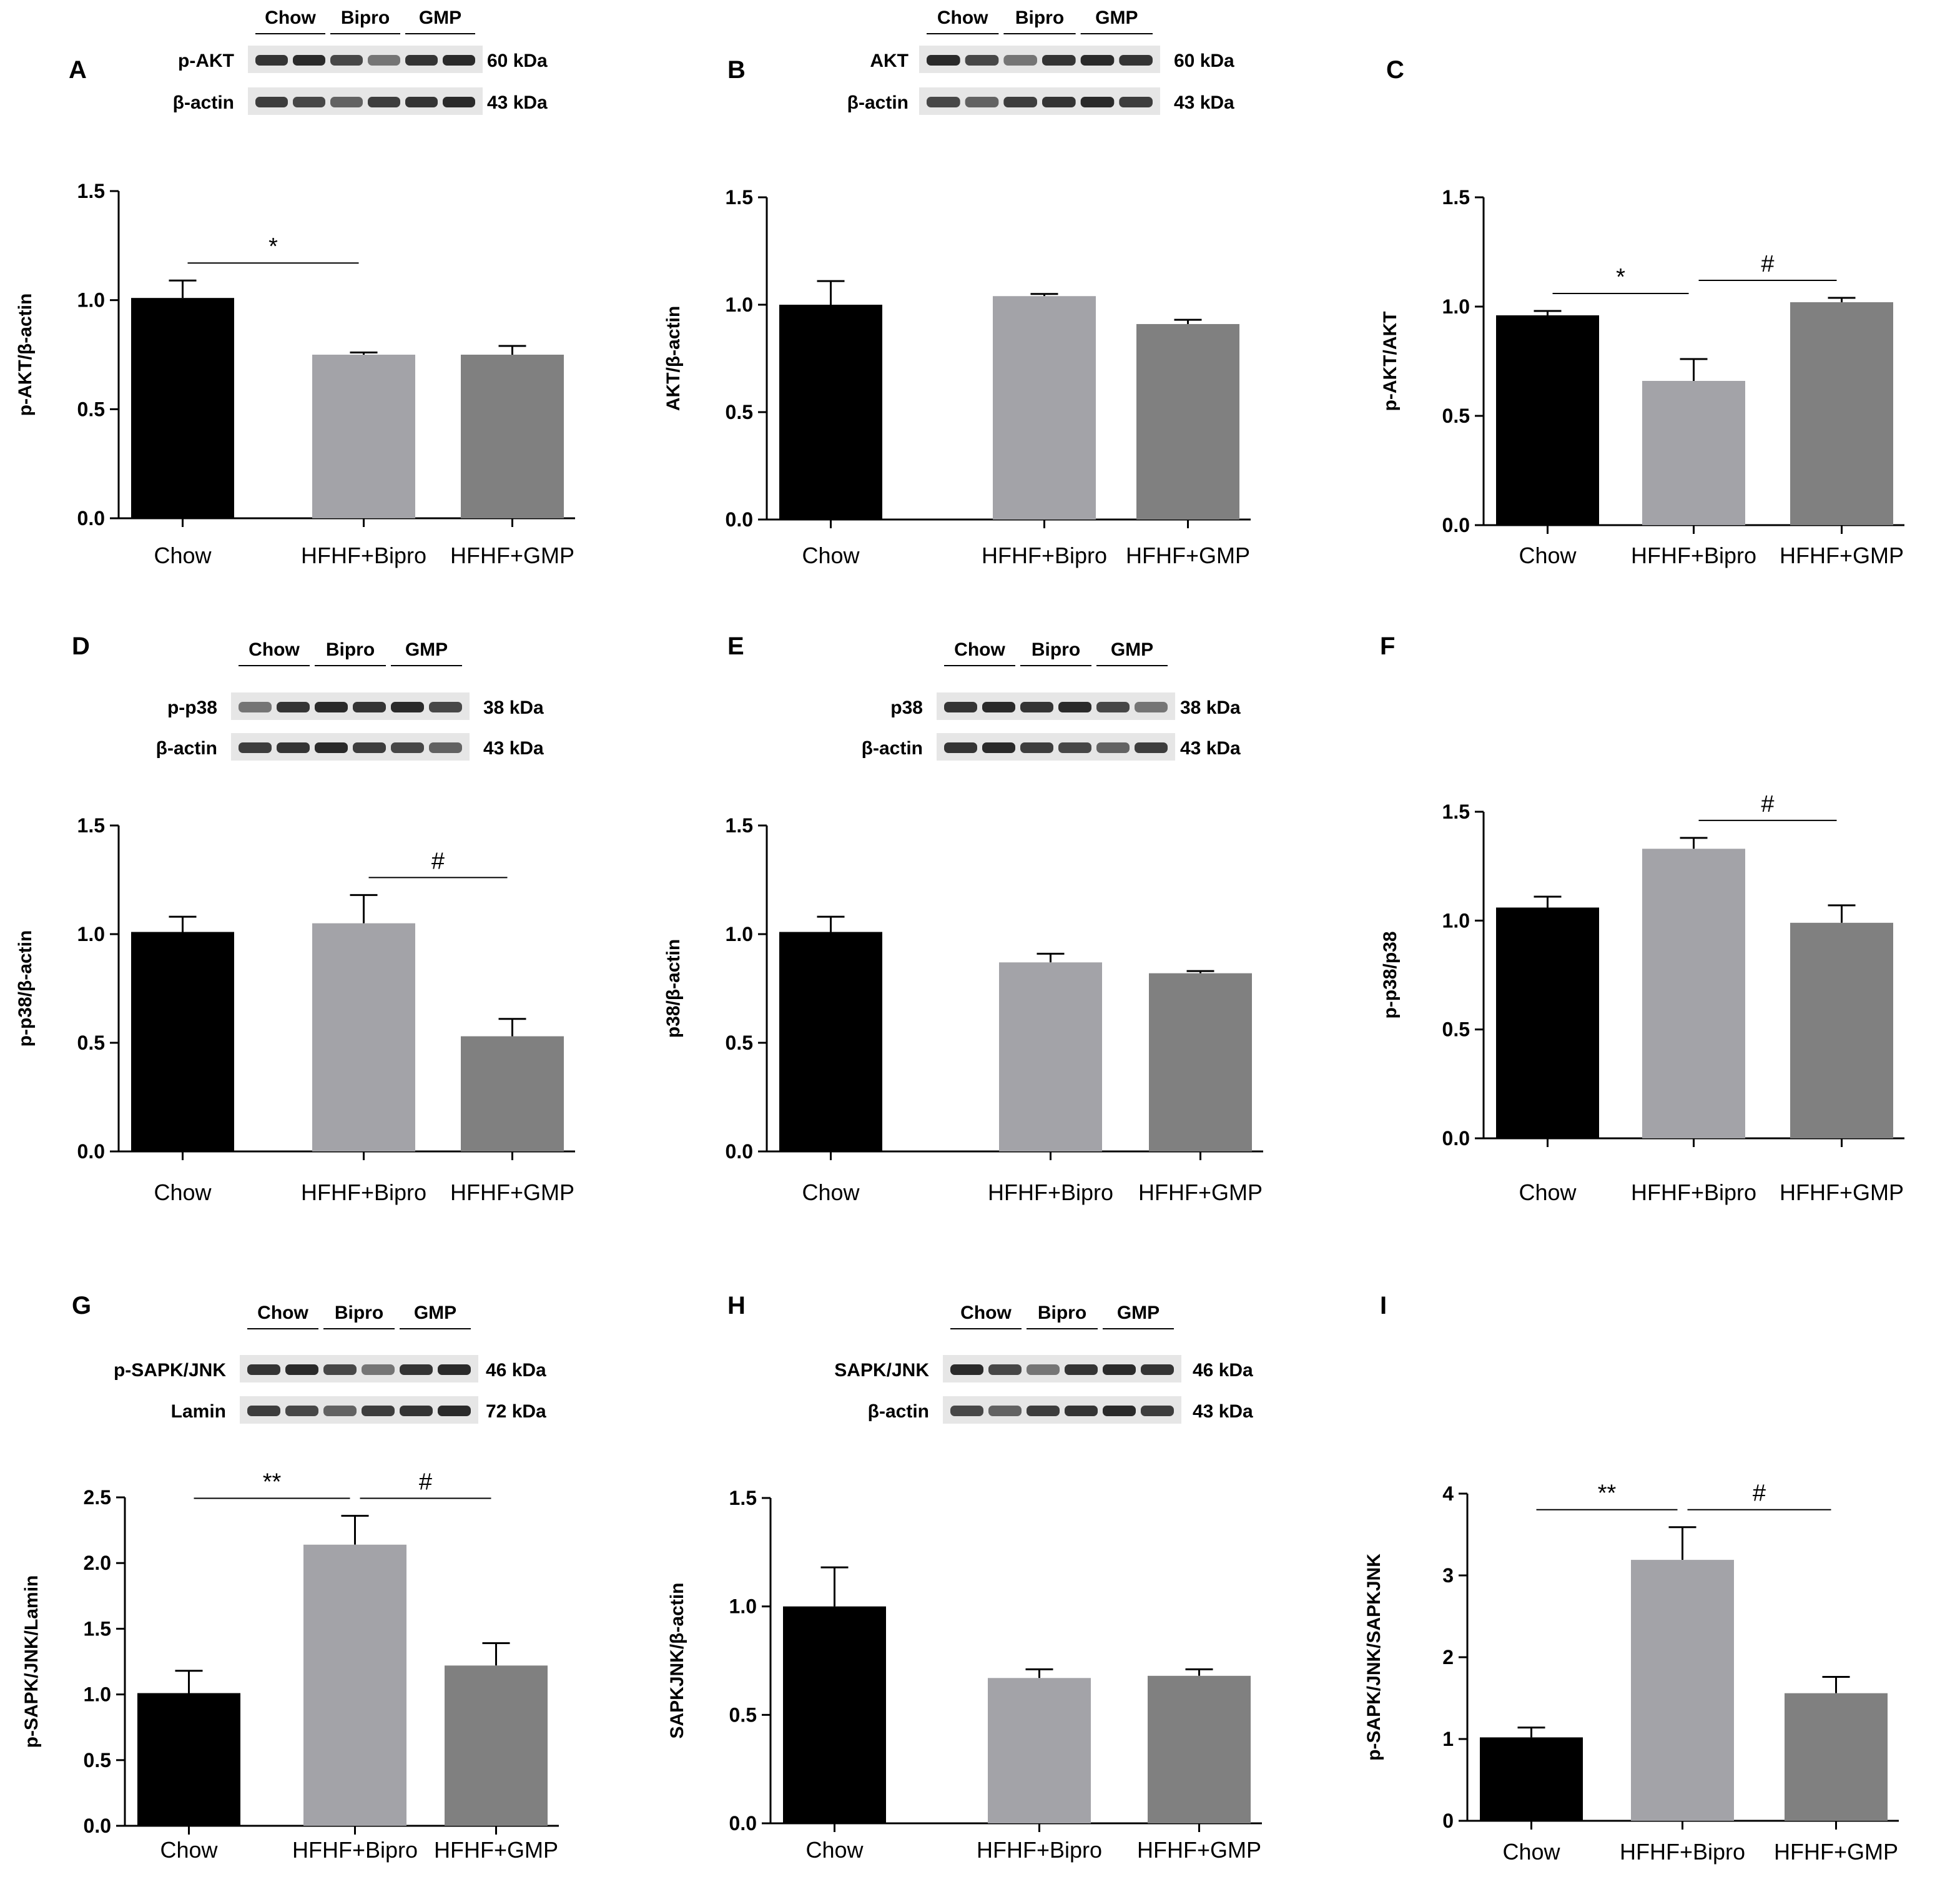 The height and width of the screenshot is (1887, 1960). I want to click on y-axis-label: p-p38/β-actin, so click(25, 989).